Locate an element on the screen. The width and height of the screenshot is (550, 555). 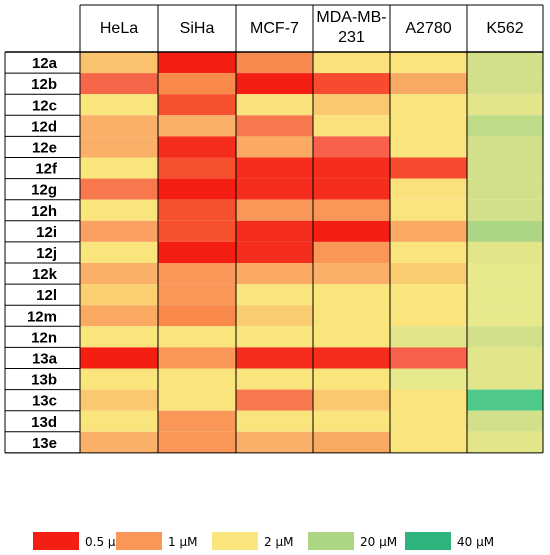
row-header-12b: 12b is located at coordinates (44, 84).